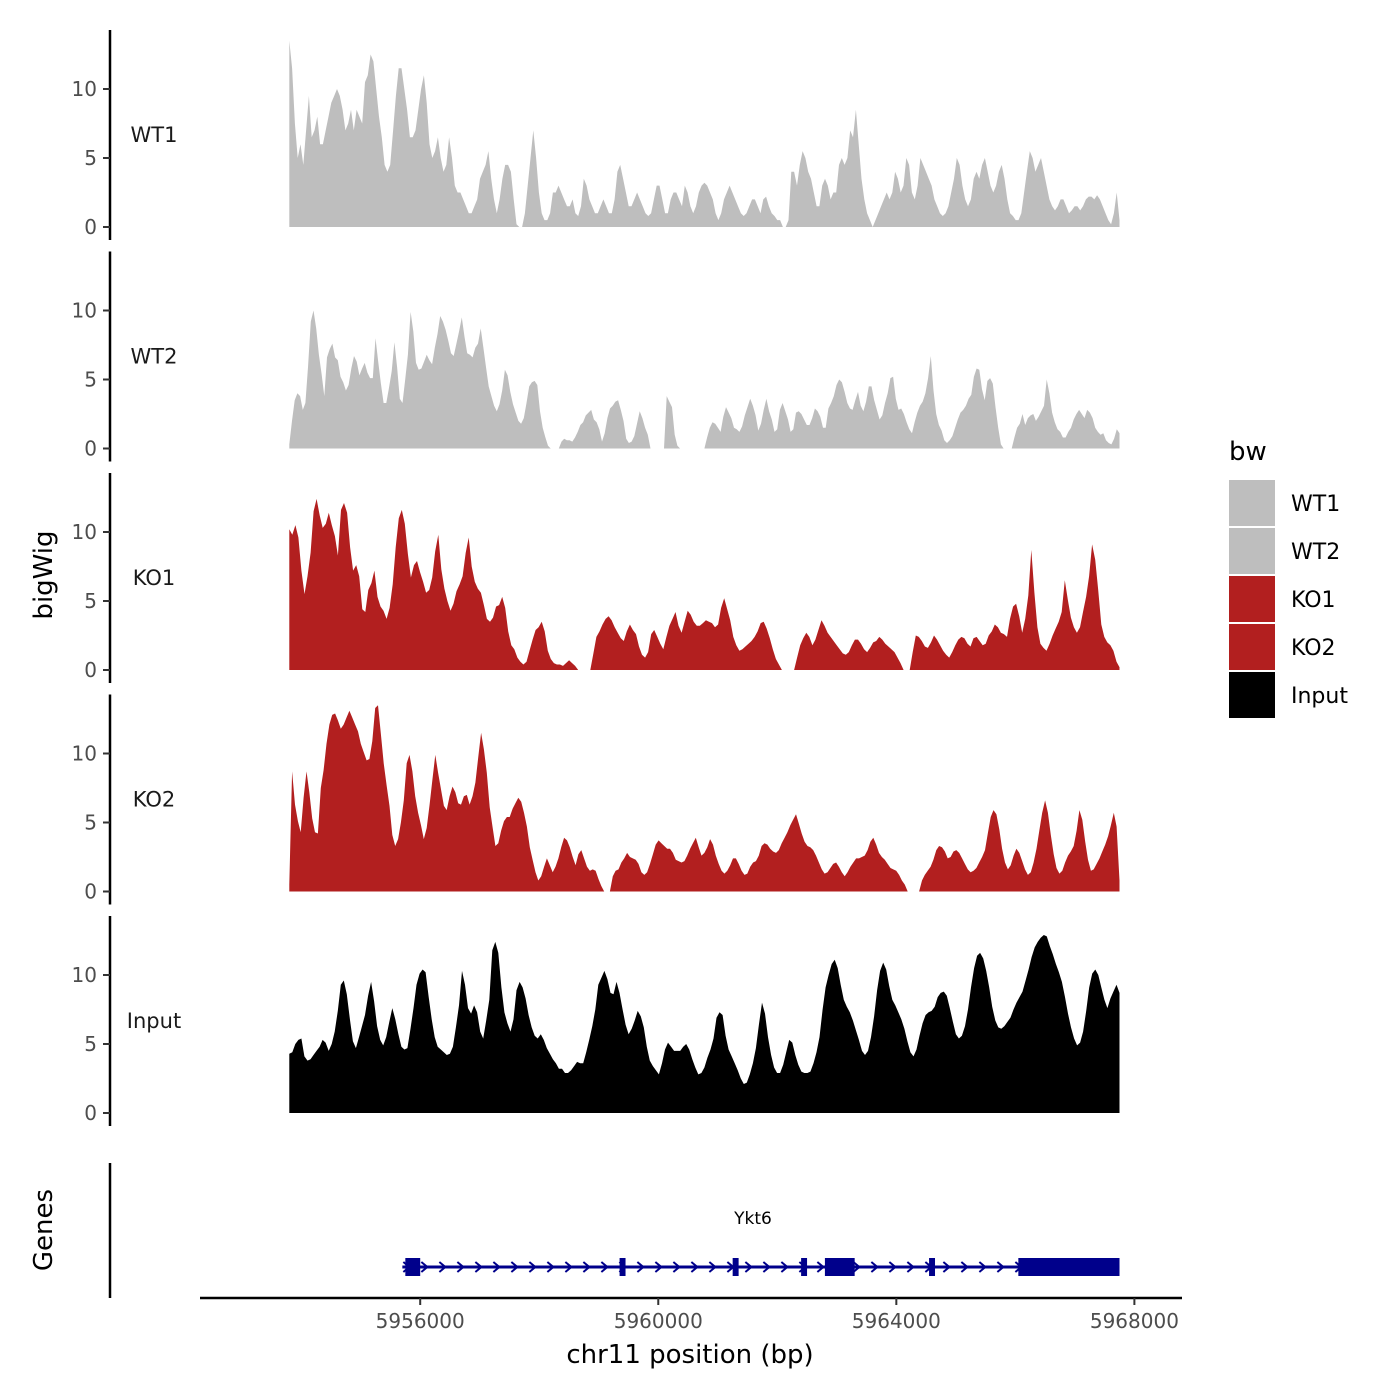 This screenshot has width=1400, height=1400. Describe the element at coordinates (154, 135) in the screenshot. I see `track-label: WT1` at that location.